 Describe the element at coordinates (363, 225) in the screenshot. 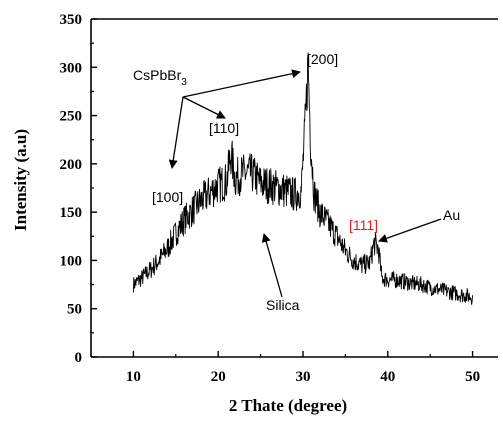

I see `annotation-111: [111]` at that location.